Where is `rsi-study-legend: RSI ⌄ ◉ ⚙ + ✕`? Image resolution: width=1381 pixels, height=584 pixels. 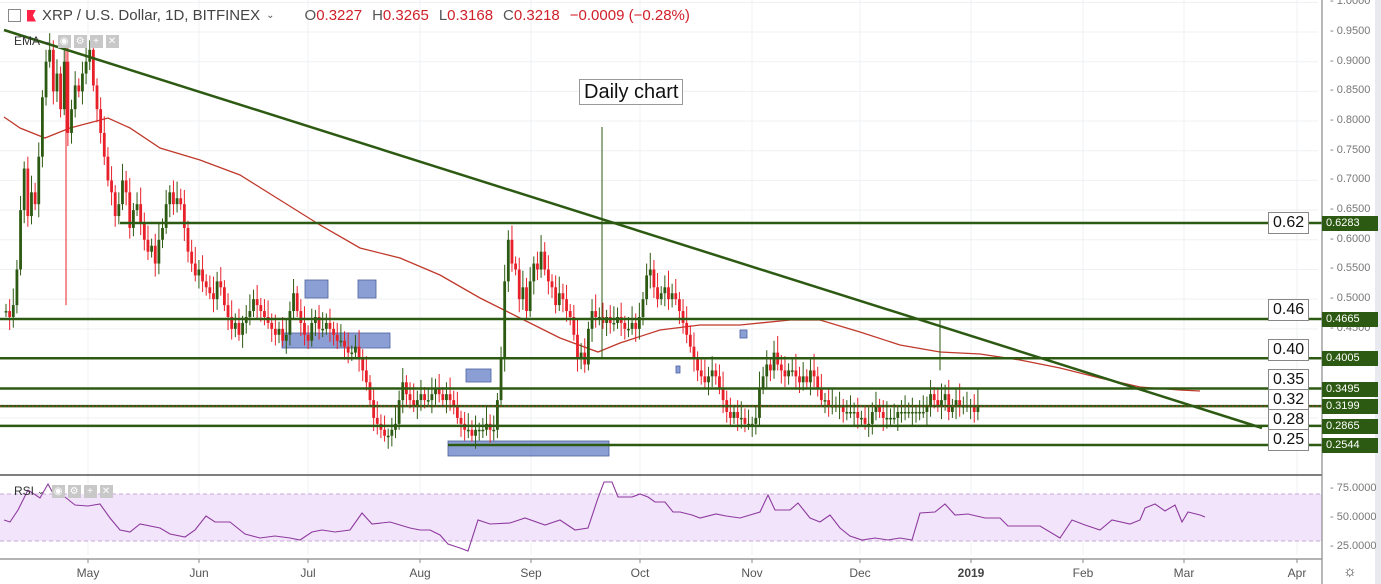 rsi-study-legend: RSI ⌄ ◉ ⚙ + ✕ is located at coordinates (63, 491).